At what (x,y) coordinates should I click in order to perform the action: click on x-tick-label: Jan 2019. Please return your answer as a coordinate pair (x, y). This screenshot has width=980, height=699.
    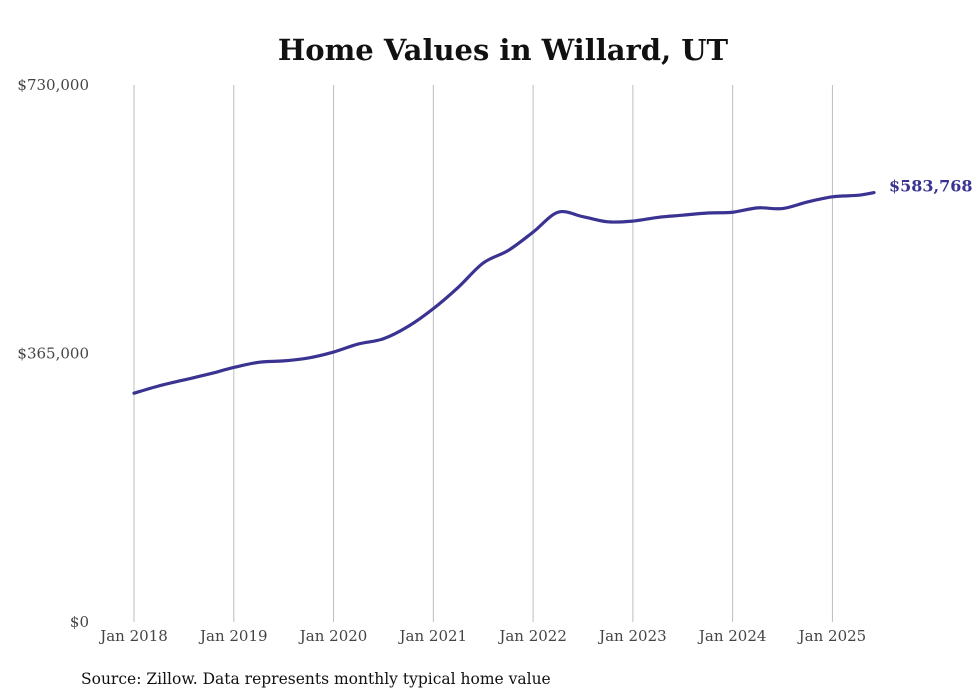
    Looking at the image, I should click on (233, 636).